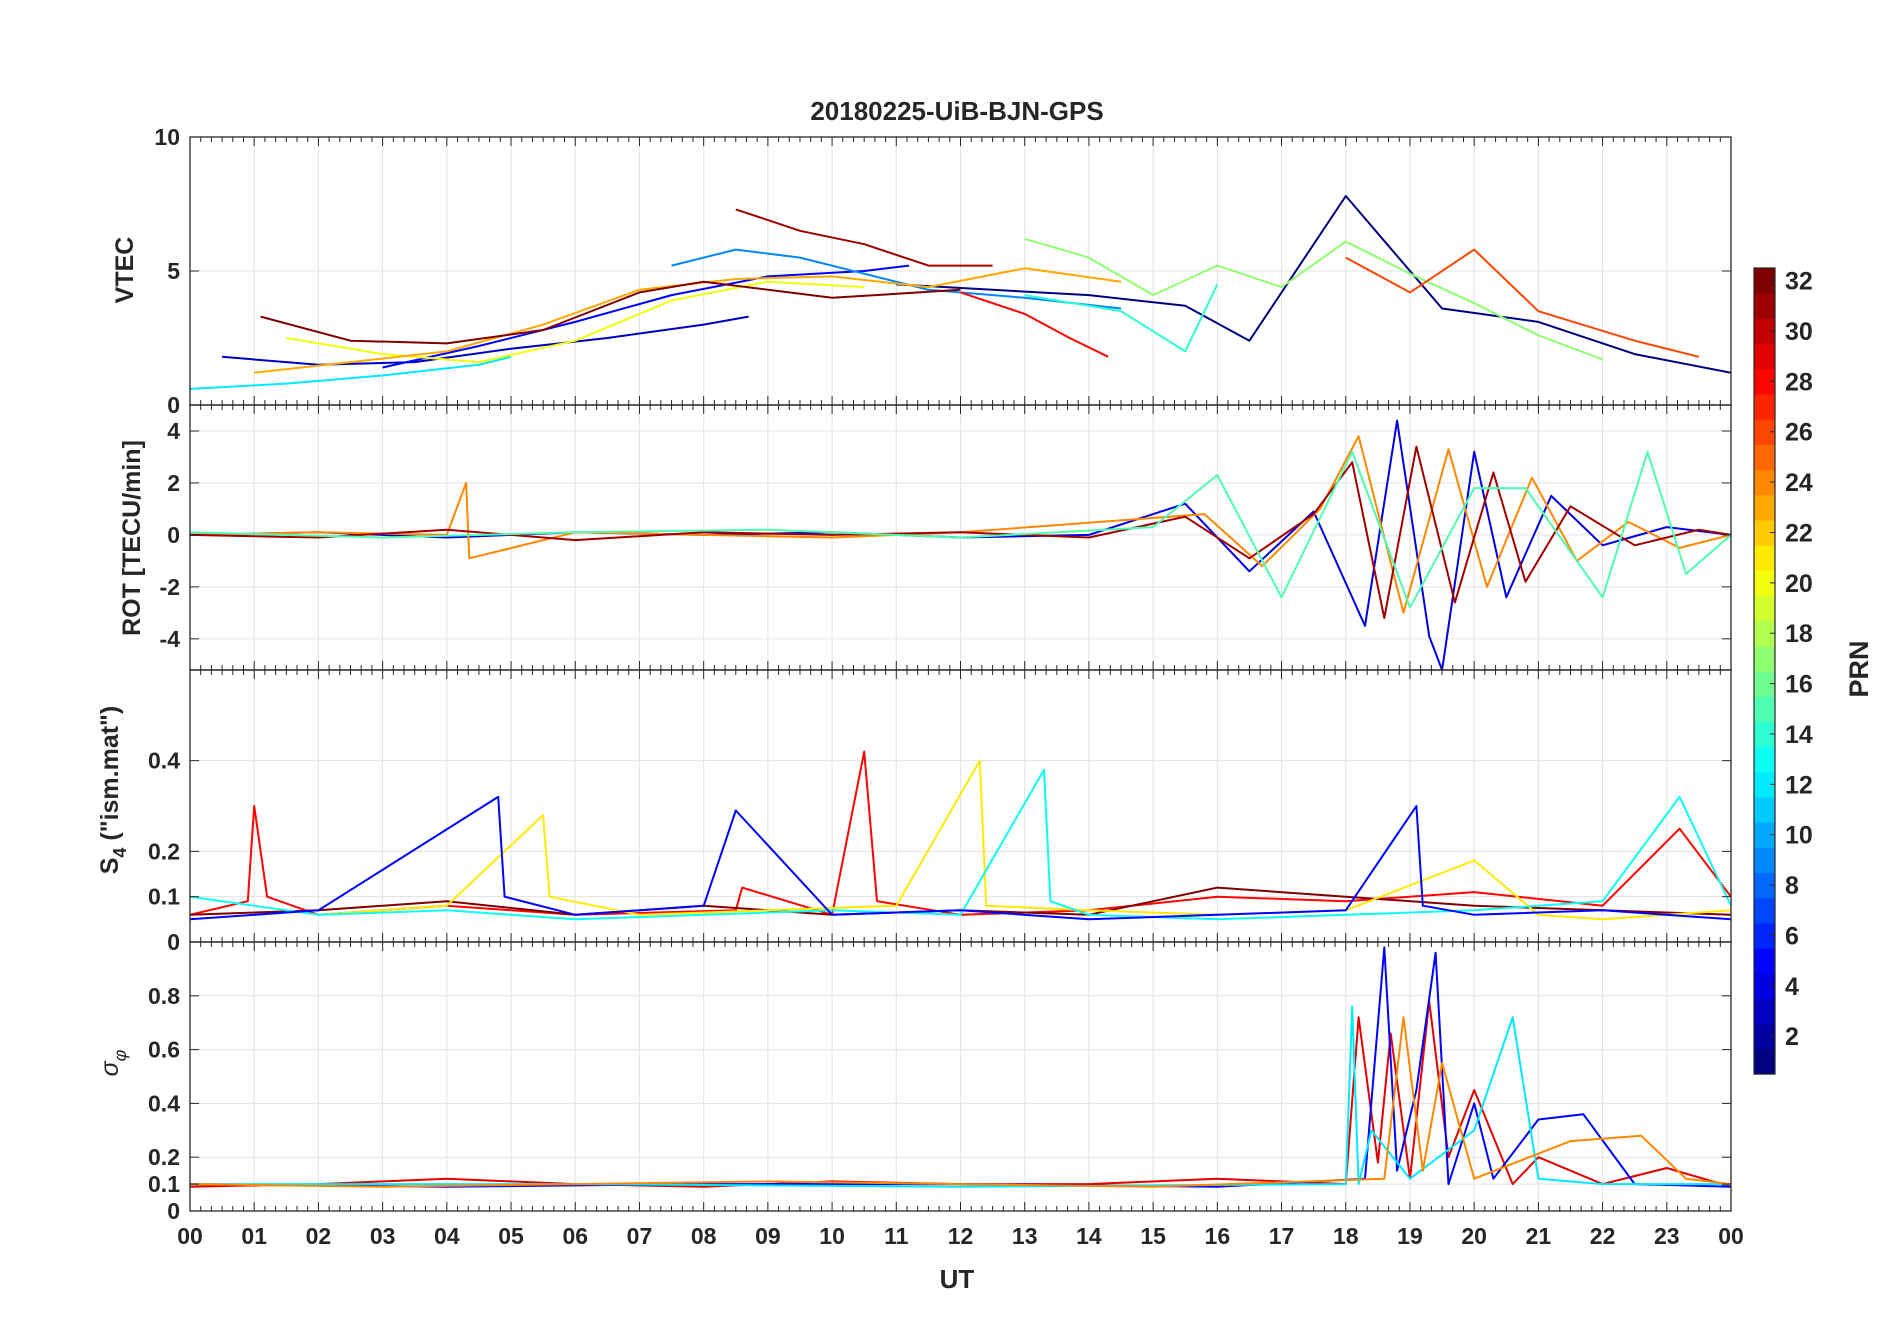  Describe the element at coordinates (1792, 987) in the screenshot. I see `colorbar-tick-label: 4` at that location.